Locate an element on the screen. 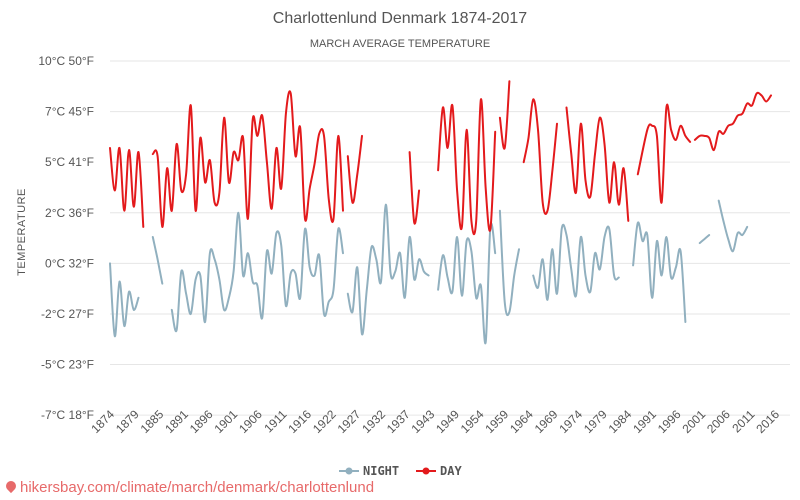 The width and height of the screenshot is (800, 500). x-tick-label: 1943 is located at coordinates (423, 421).